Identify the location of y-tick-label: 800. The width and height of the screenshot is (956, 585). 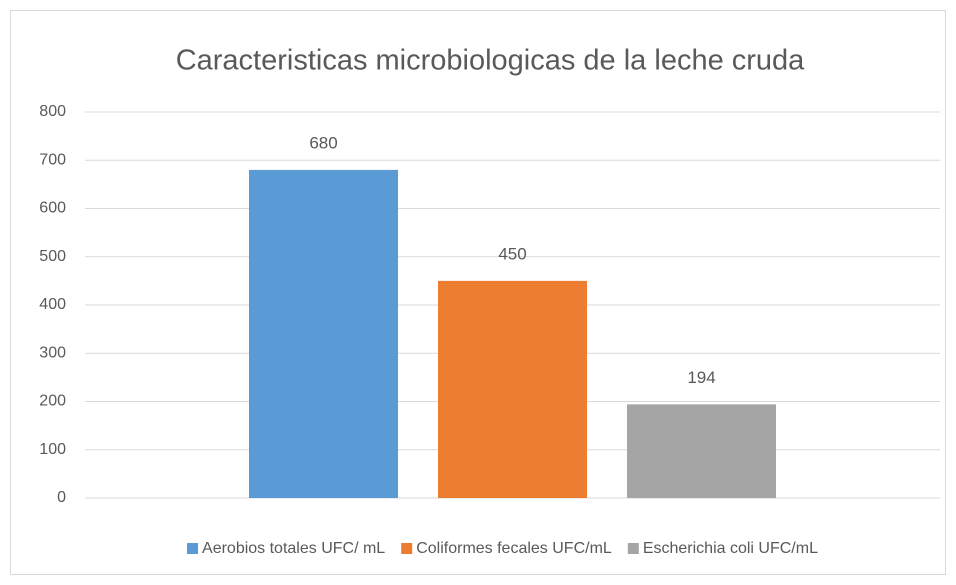
(52, 111).